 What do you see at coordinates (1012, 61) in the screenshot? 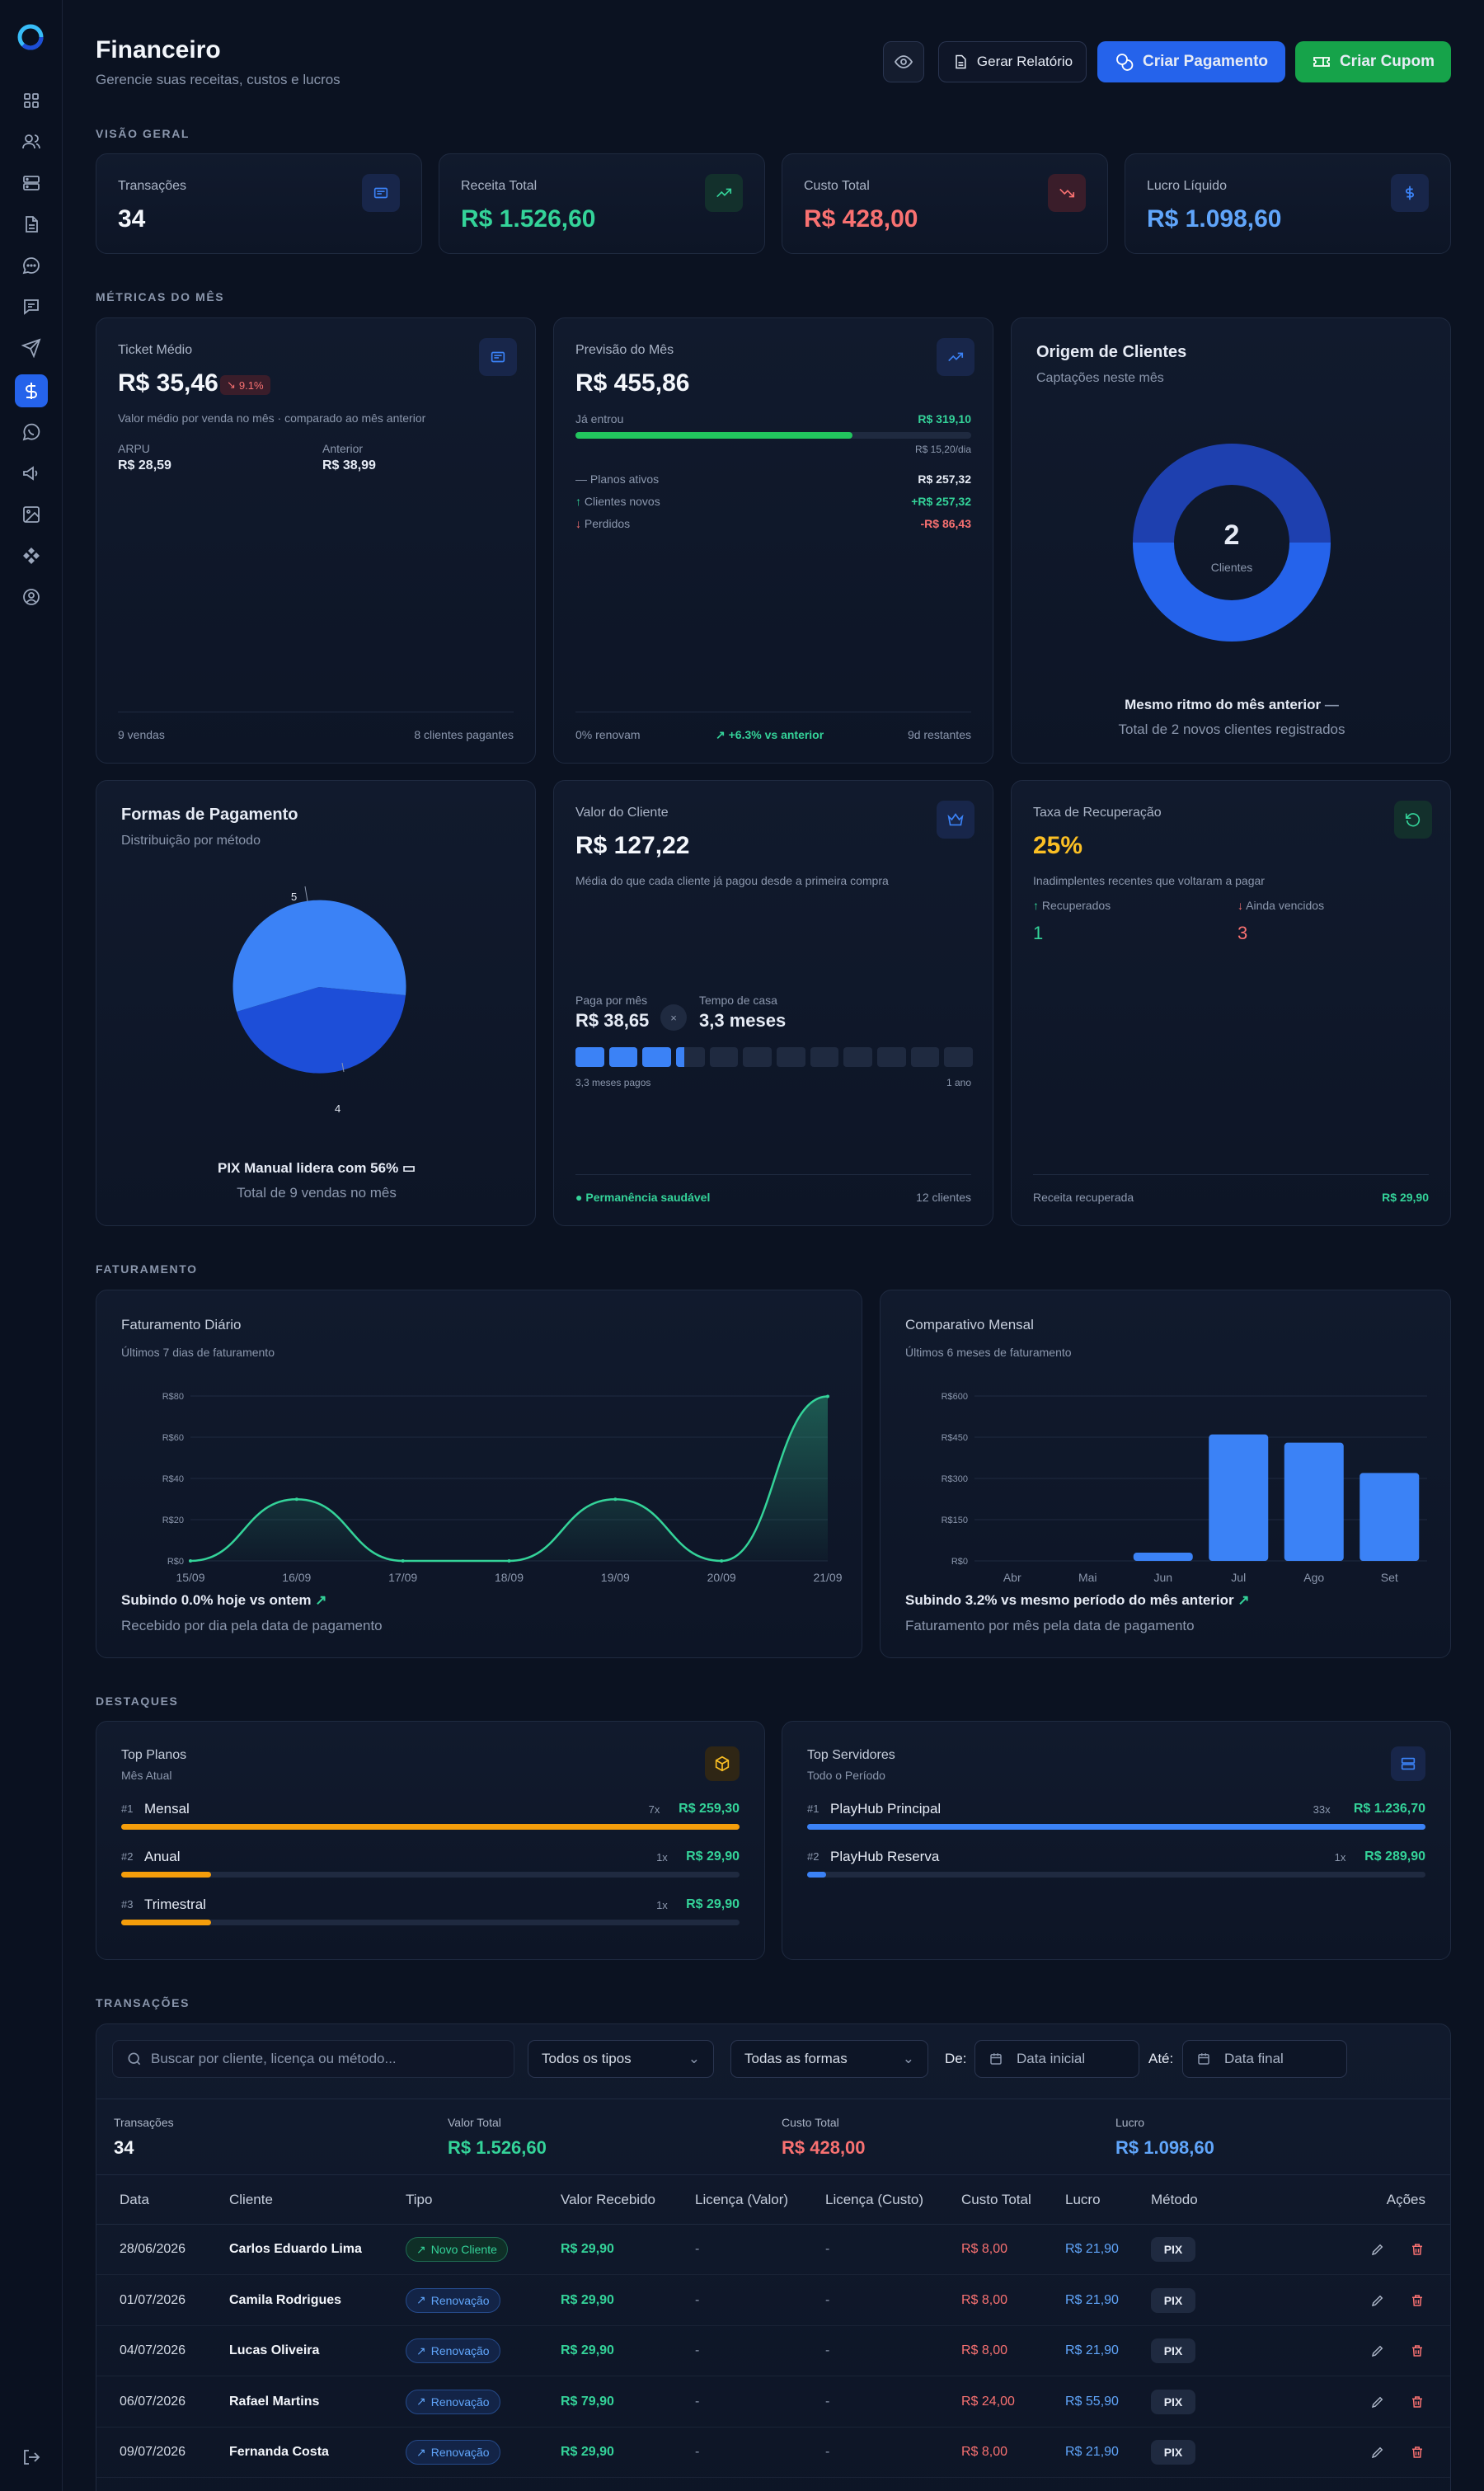
I see `generate-report-button: Gerar Relatório` at bounding box center [1012, 61].